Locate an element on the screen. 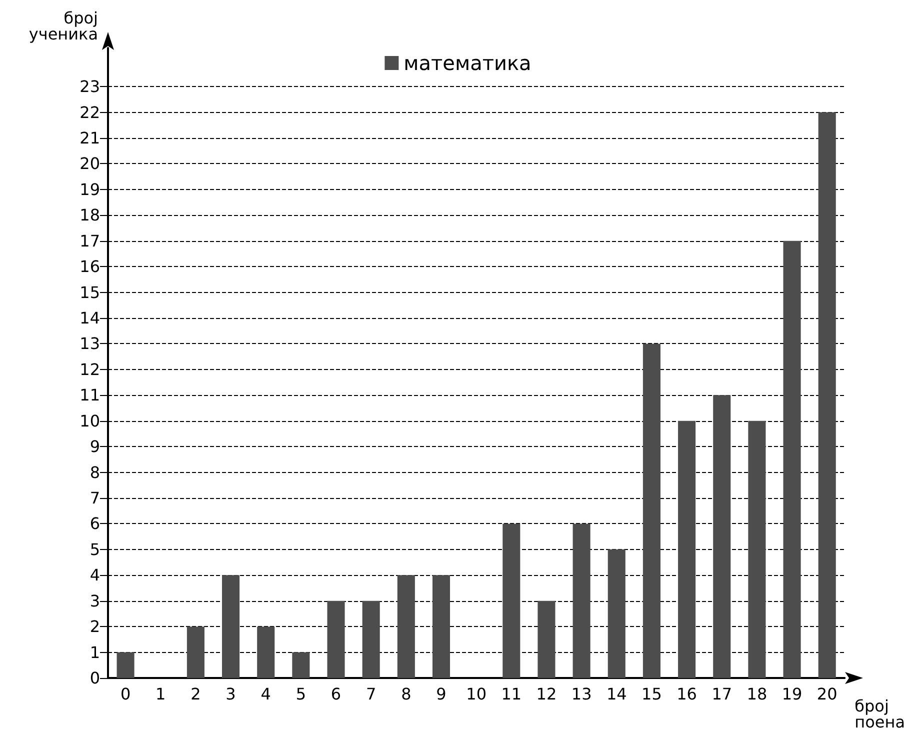 This screenshot has width=917, height=747. y-tick-label: 19 is located at coordinates (90, 189).